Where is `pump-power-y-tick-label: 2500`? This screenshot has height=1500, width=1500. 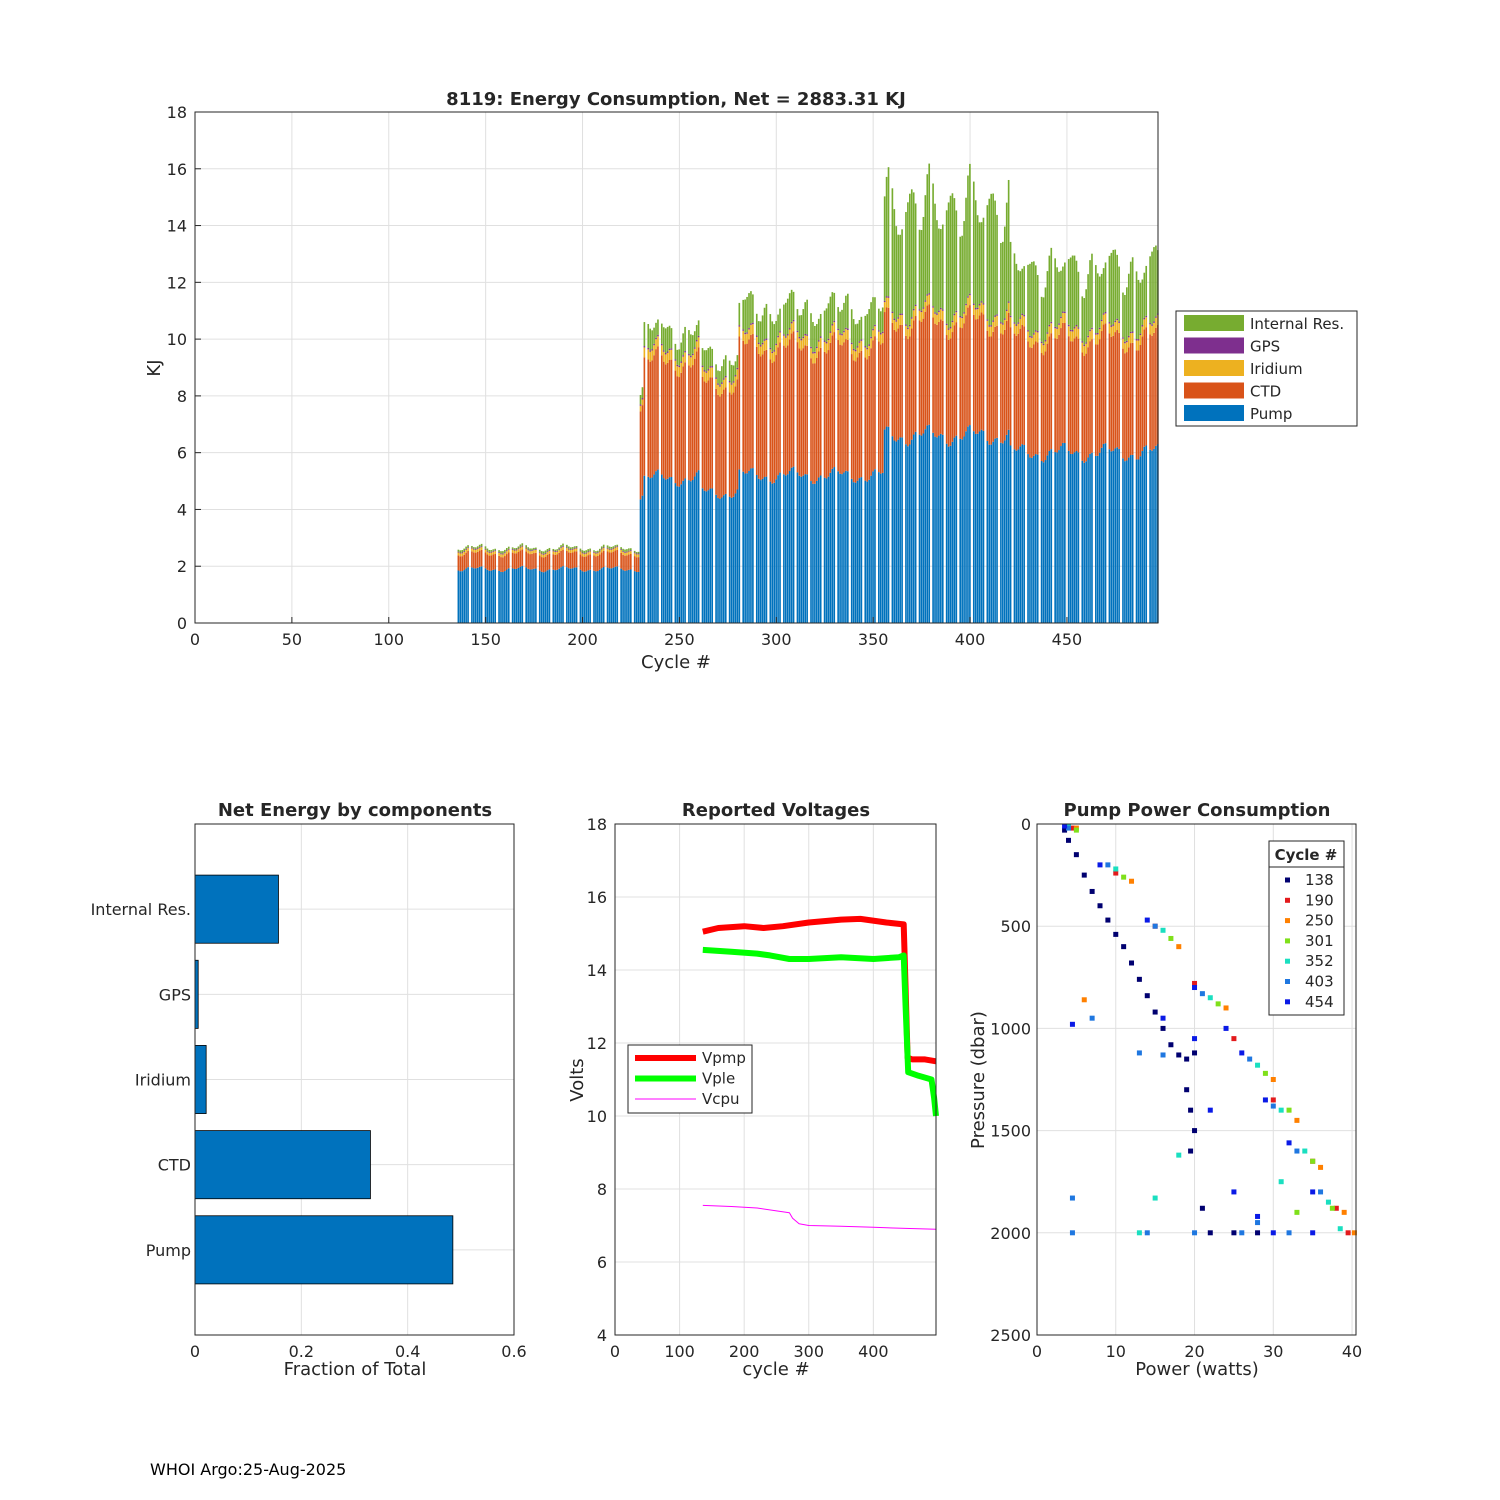
pump-power-y-tick-label: 2500 is located at coordinates (1010, 1335).